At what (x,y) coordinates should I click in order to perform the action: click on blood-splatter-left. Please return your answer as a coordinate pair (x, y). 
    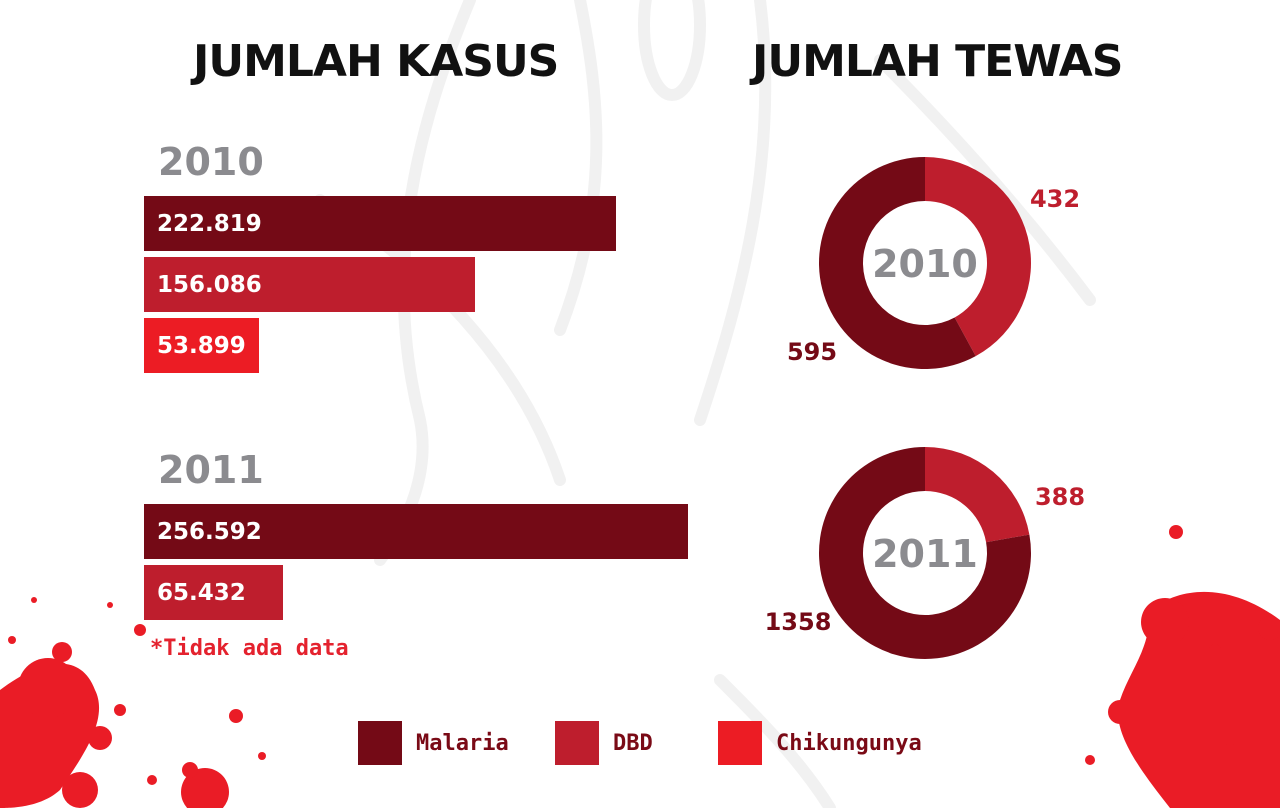
    Looking at the image, I should click on (133, 702).